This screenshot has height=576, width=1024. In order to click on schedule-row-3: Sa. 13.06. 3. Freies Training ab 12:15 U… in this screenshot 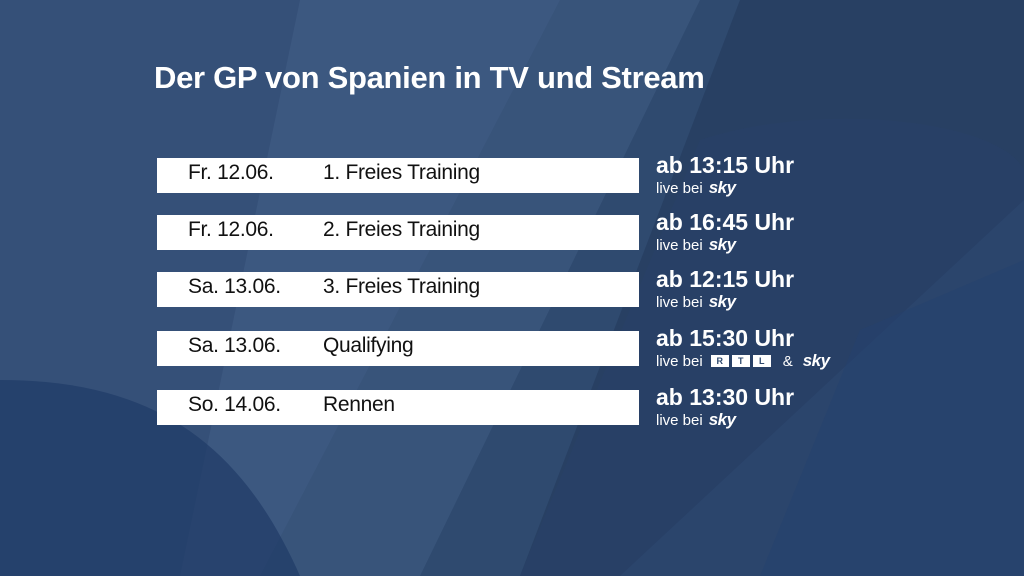, I will do `click(512, 299)`.